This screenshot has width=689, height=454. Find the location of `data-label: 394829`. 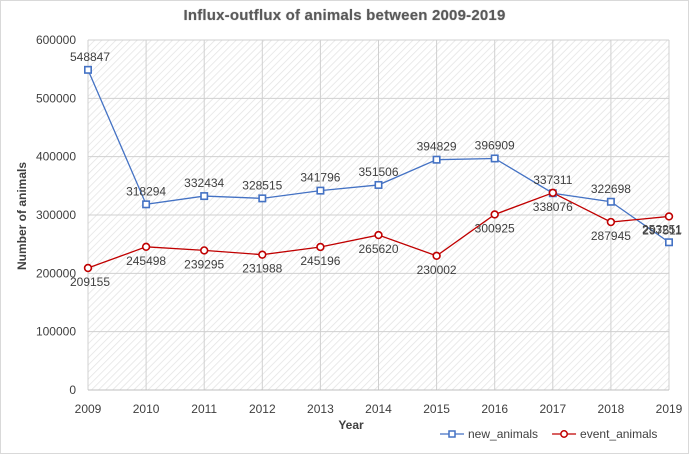

data-label: 394829 is located at coordinates (437, 147).